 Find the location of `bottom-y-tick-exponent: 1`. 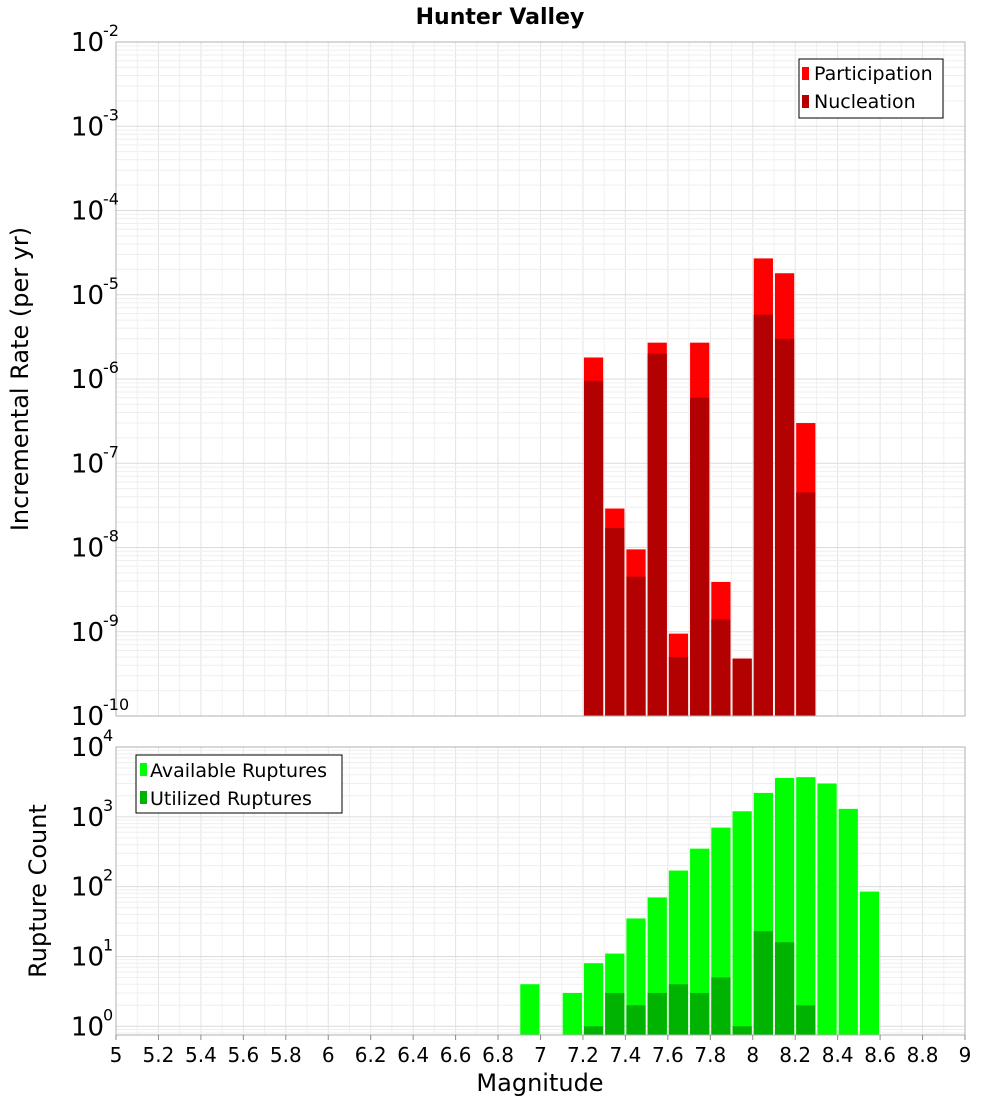

bottom-y-tick-exponent: 1 is located at coordinates (108, 944).